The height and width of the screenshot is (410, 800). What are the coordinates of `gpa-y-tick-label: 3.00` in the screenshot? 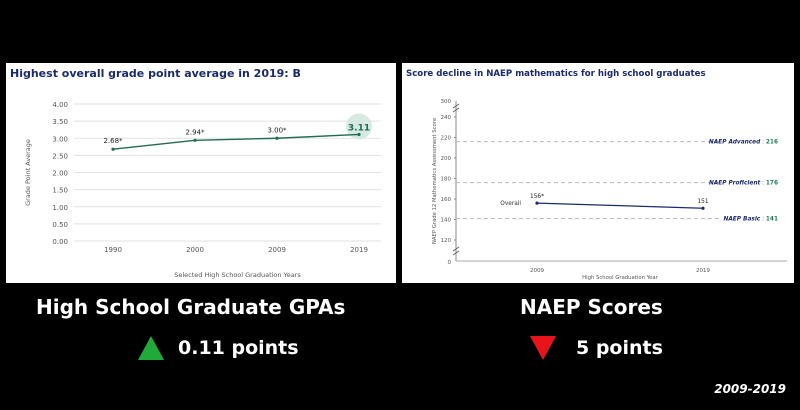 It's located at (60, 139).